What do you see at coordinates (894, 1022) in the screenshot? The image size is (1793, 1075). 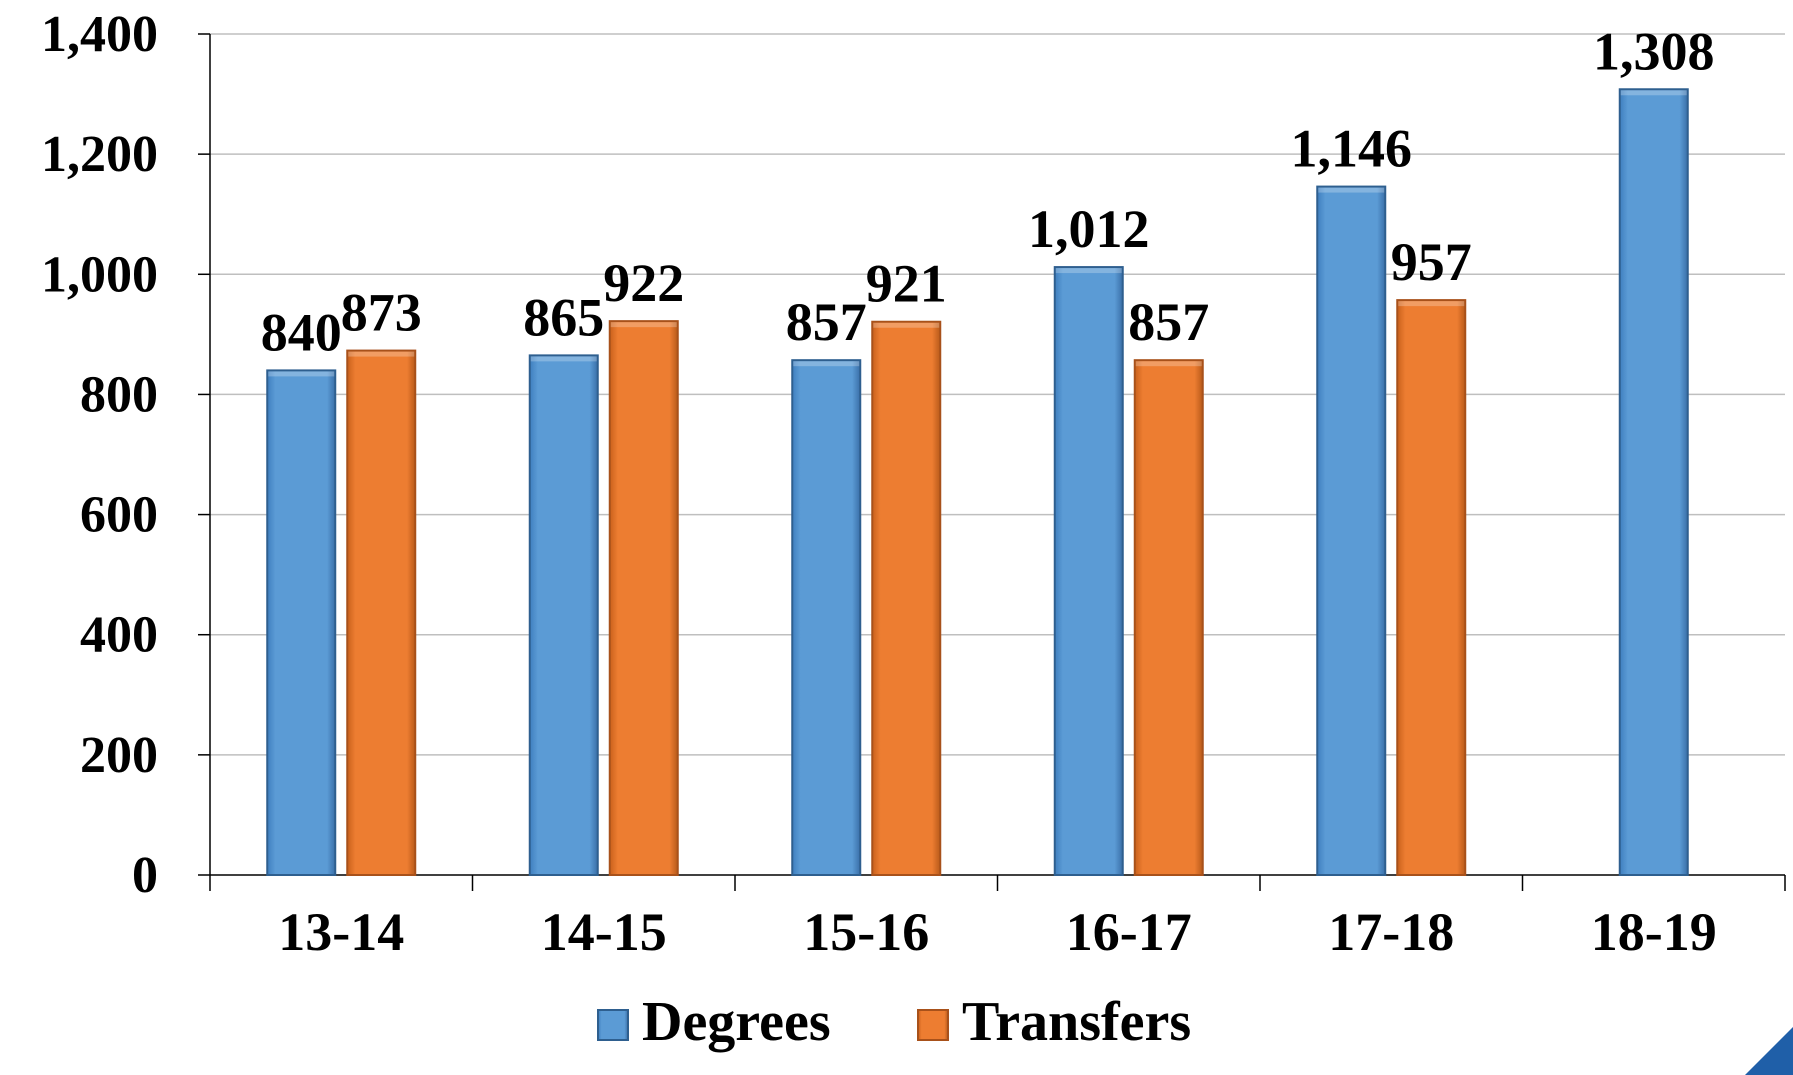 I see `legend: Degrees Transfers` at bounding box center [894, 1022].